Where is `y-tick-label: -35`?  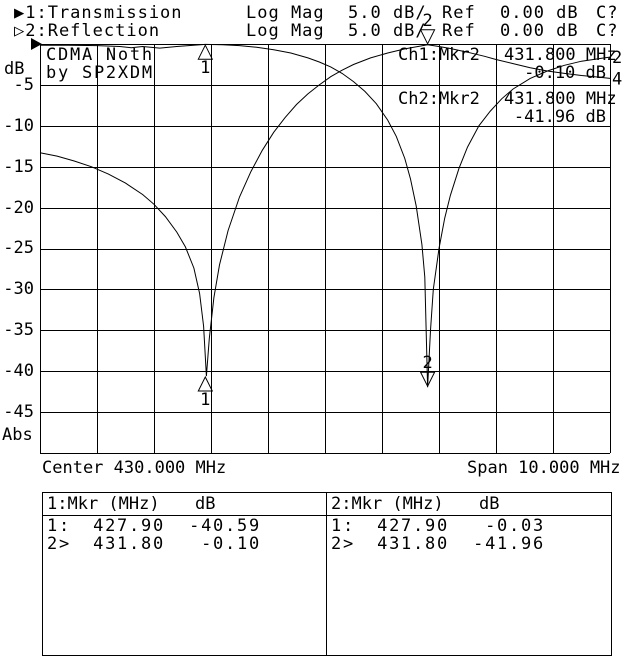 y-tick-label: -35 is located at coordinates (18, 330).